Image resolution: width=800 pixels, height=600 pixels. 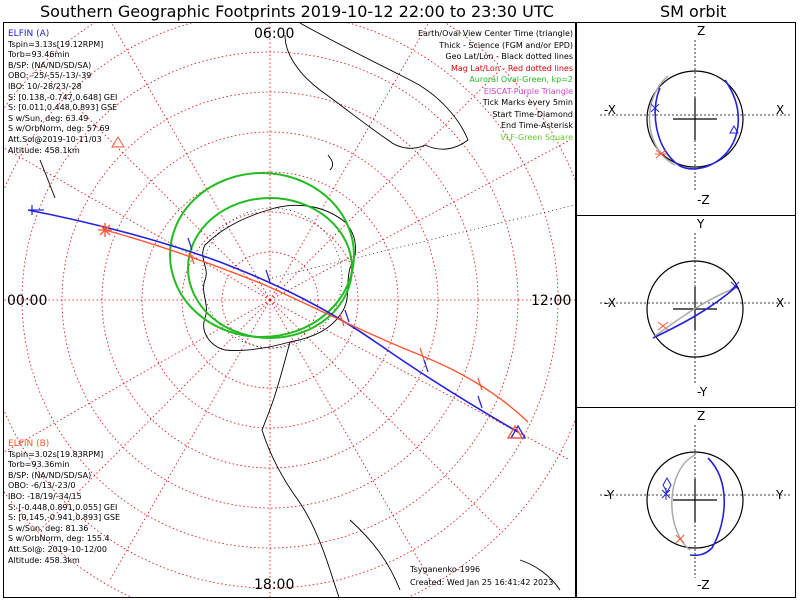 I want to click on elfin-b-ticks, so click(x=336, y=321).